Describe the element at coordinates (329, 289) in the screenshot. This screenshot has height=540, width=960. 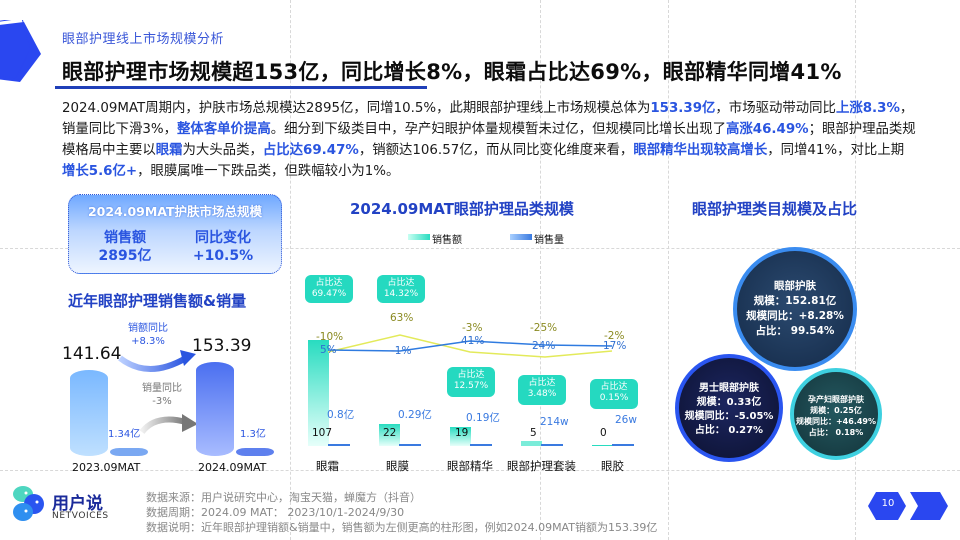
I see `share-card: 占比达 69.47%` at that location.